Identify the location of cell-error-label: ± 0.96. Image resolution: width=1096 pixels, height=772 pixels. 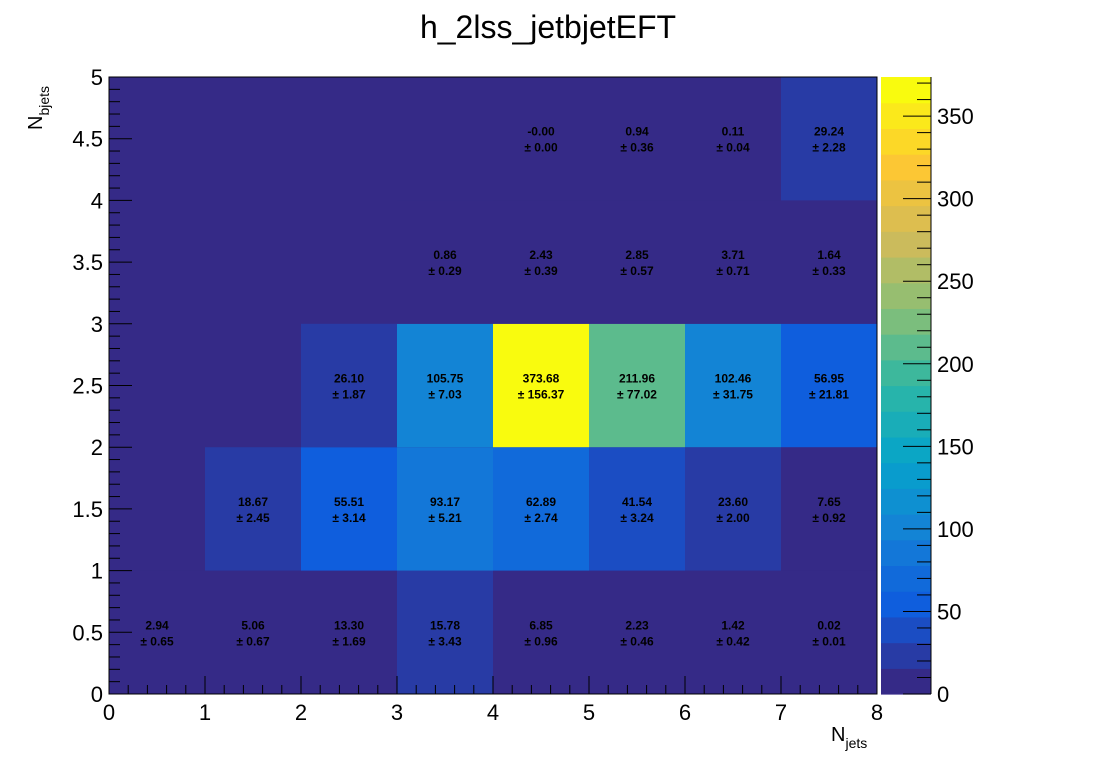
(541, 641).